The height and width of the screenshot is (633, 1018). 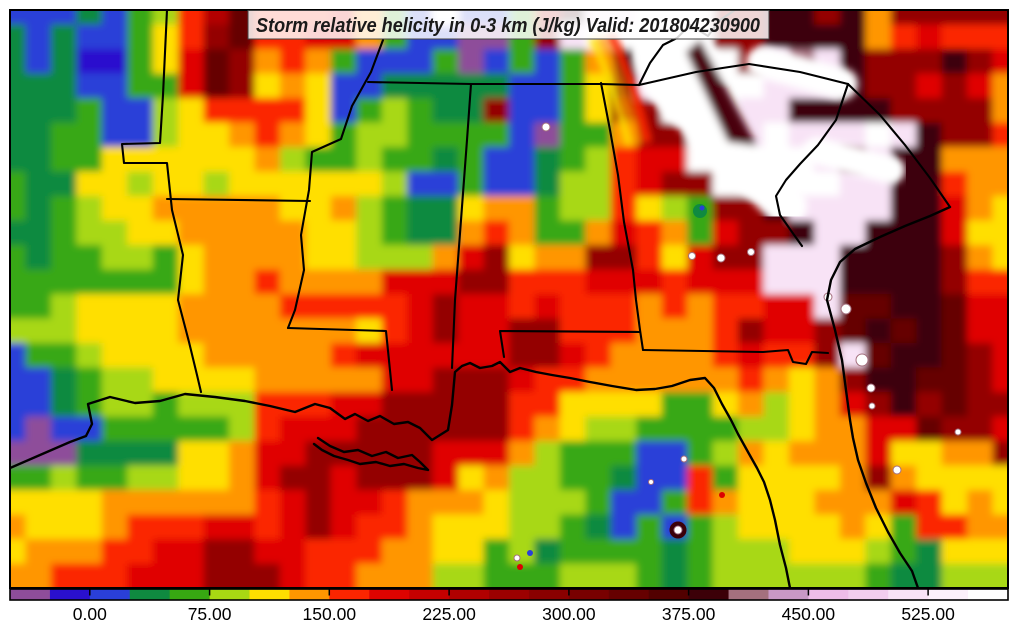 I want to click on svg-text: 525.00, so click(x=928, y=614).